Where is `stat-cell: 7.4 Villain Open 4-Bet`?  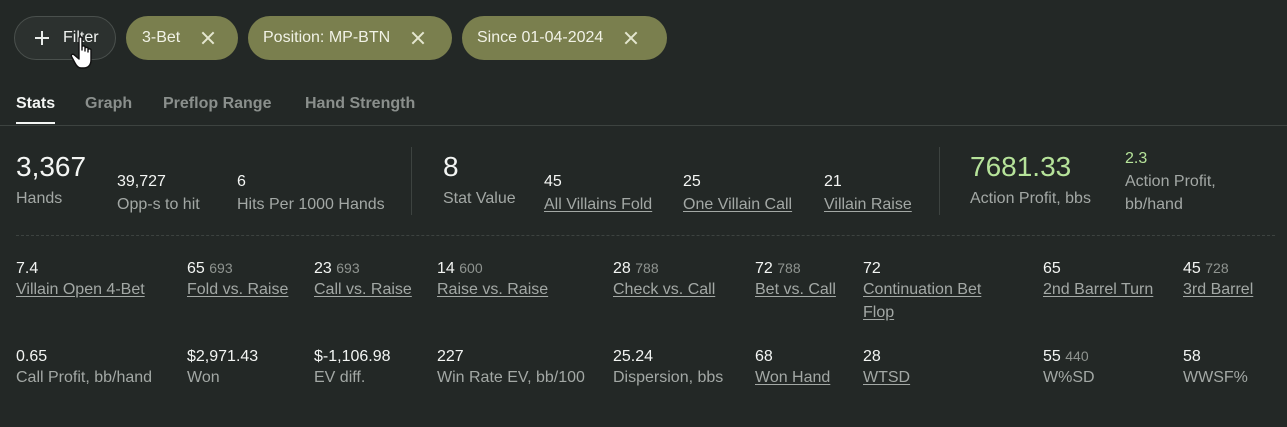
stat-cell: 7.4 Villain Open 4-Bet is located at coordinates (80, 280).